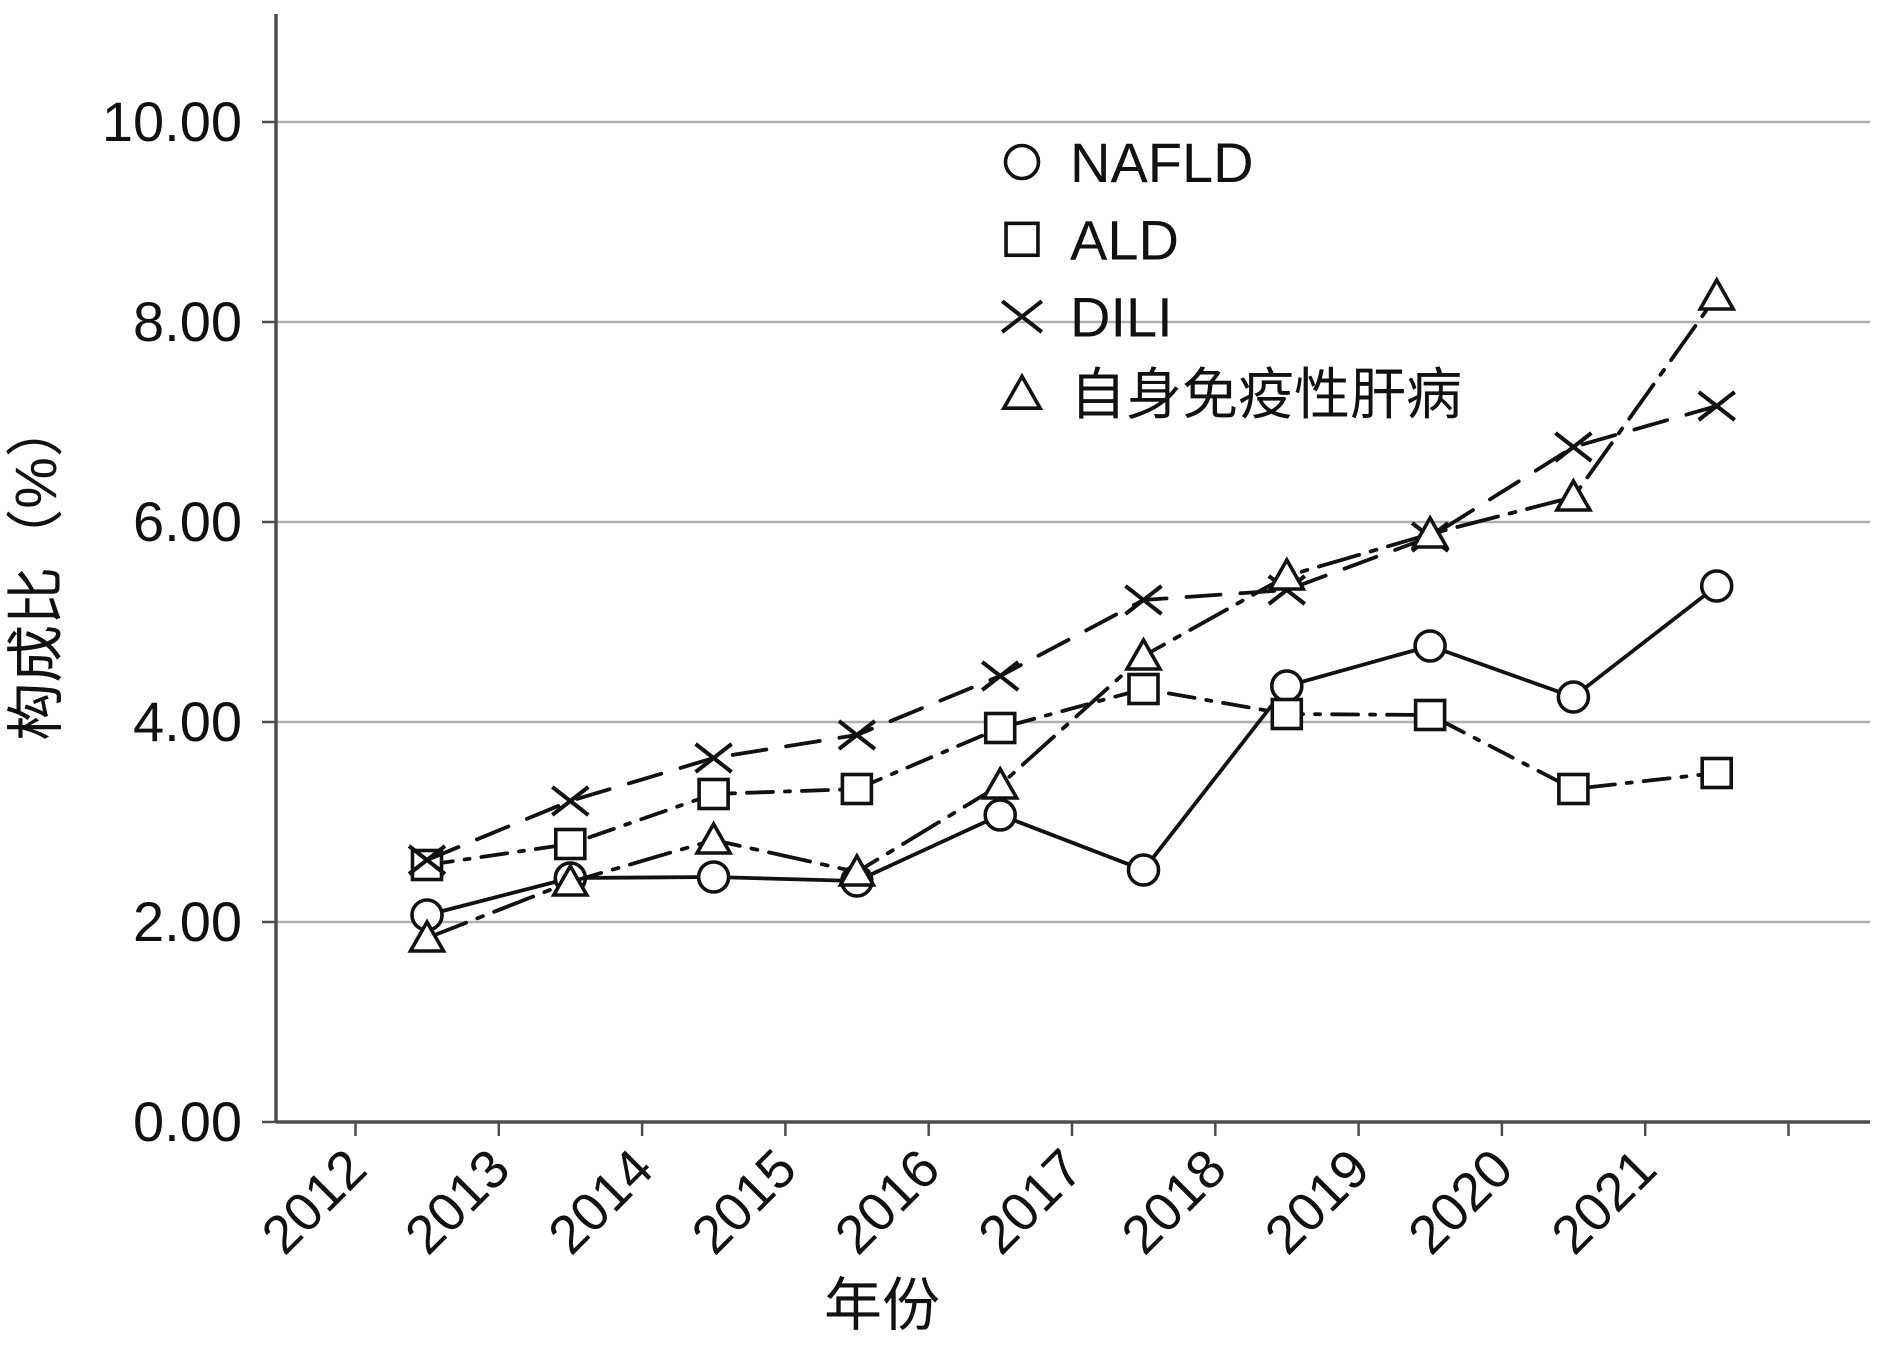 This screenshot has width=1890, height=1349. I want to click on x-axis-title: 年份, so click(882, 1305).